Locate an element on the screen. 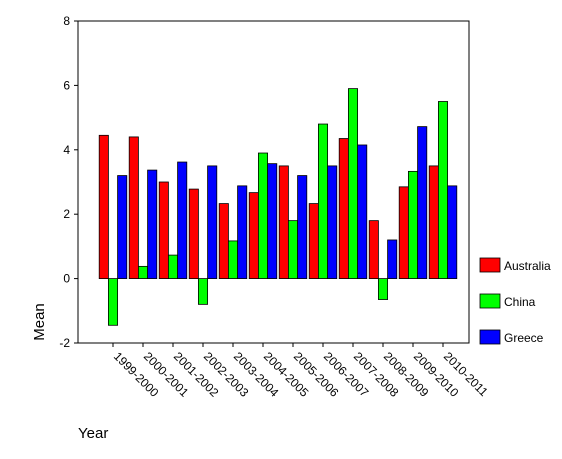 This screenshot has height=459, width=562. bar-australia-2010-2011 is located at coordinates (433, 222).